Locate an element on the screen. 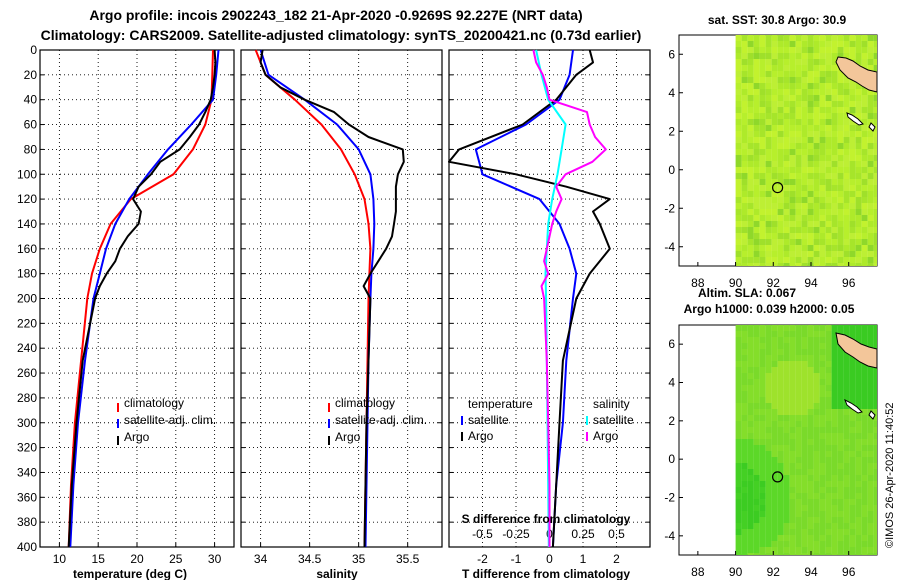 Image resolution: width=900 pixels, height=580 pixels. legend-label-climatology: climatology is located at coordinates (365, 403).